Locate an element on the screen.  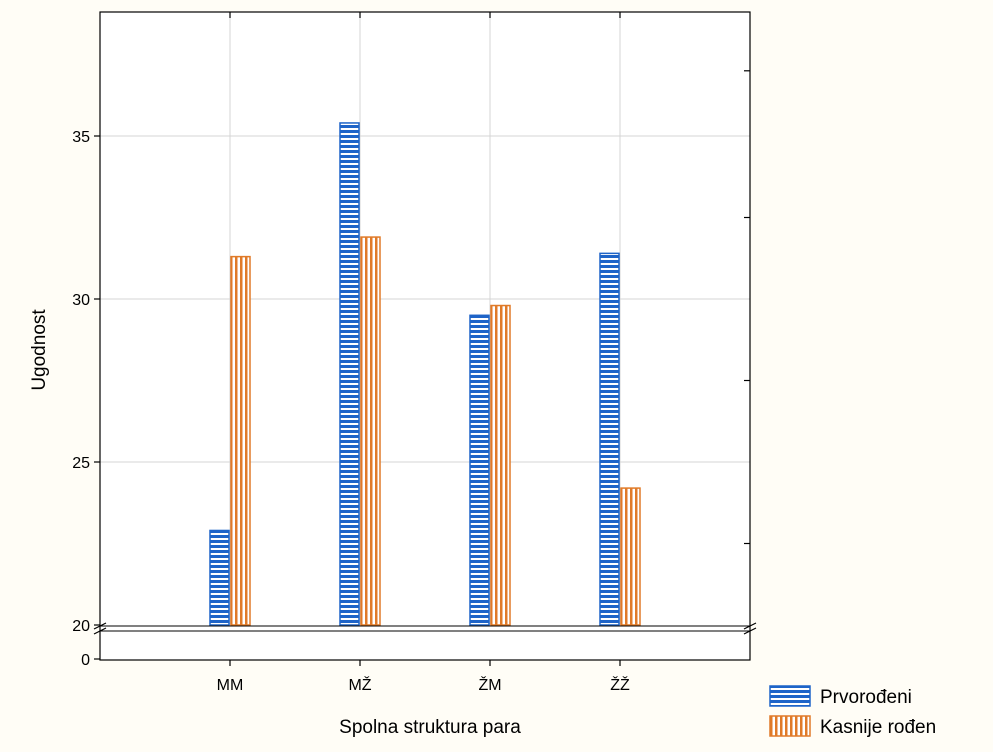
legend-label-kasnije-roden: Kasnije rođen is located at coordinates (878, 727).